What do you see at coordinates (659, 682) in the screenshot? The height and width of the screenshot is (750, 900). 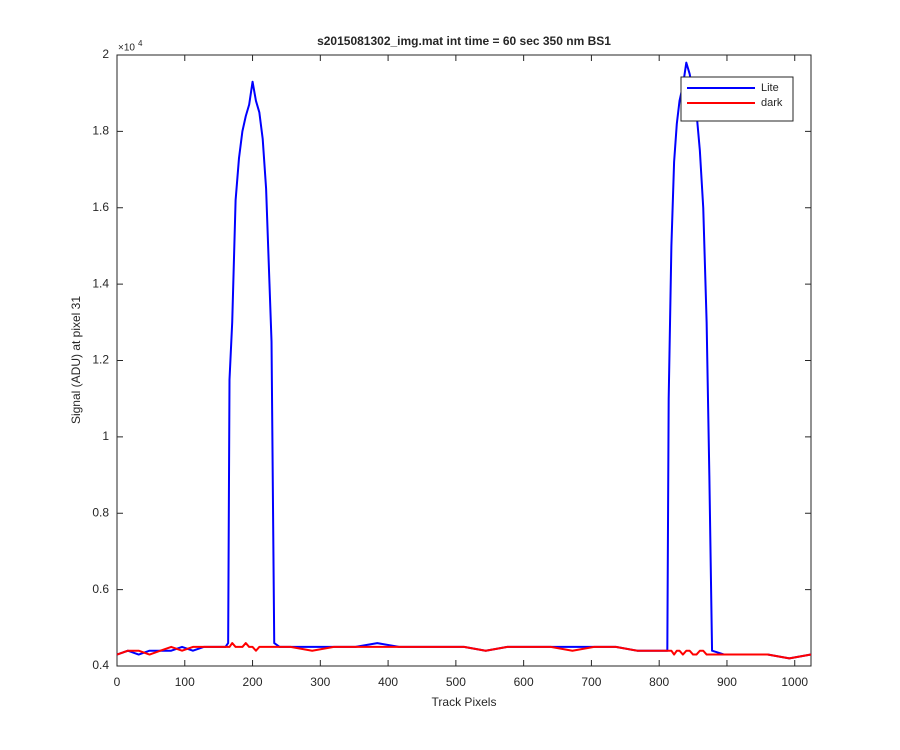 I see `x-tick-label: 800` at bounding box center [659, 682].